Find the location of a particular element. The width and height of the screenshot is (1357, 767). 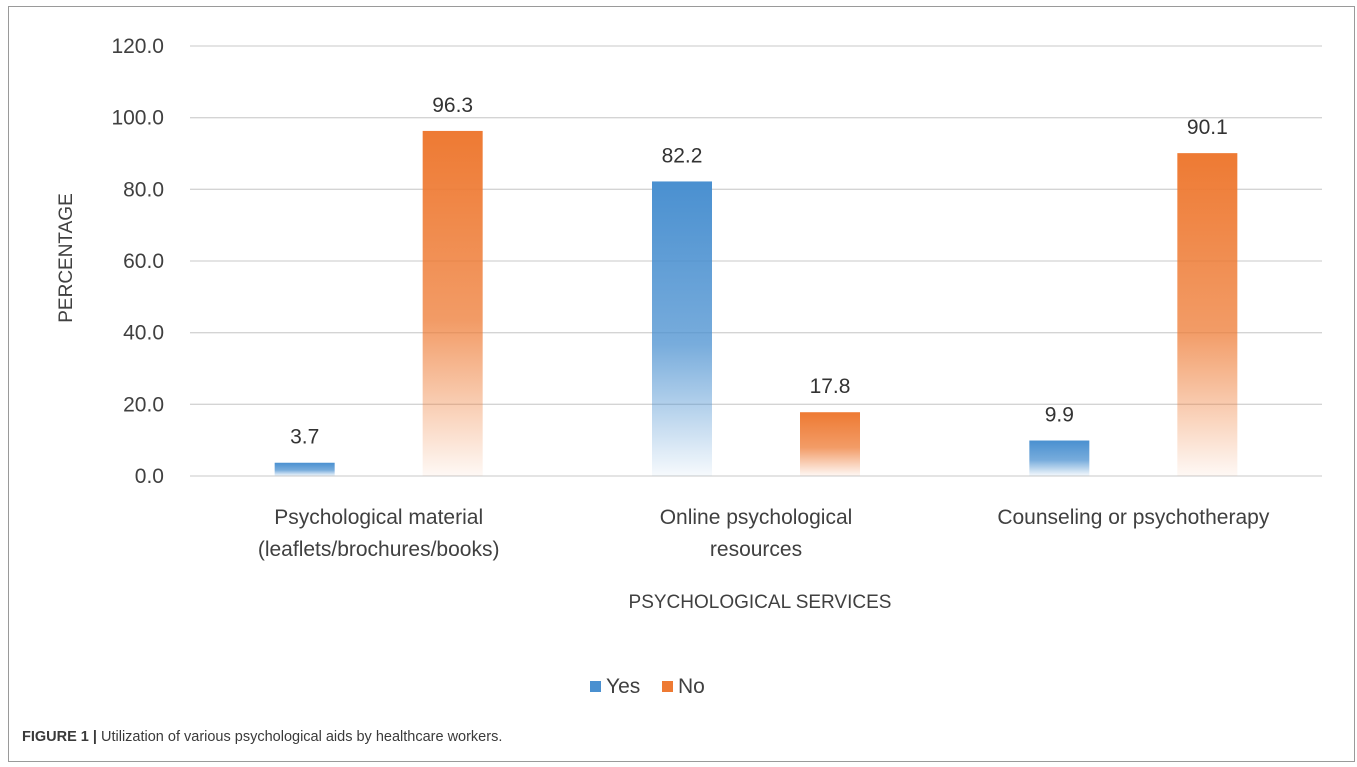

caption-label: FIGURE 1 | is located at coordinates (59, 737).